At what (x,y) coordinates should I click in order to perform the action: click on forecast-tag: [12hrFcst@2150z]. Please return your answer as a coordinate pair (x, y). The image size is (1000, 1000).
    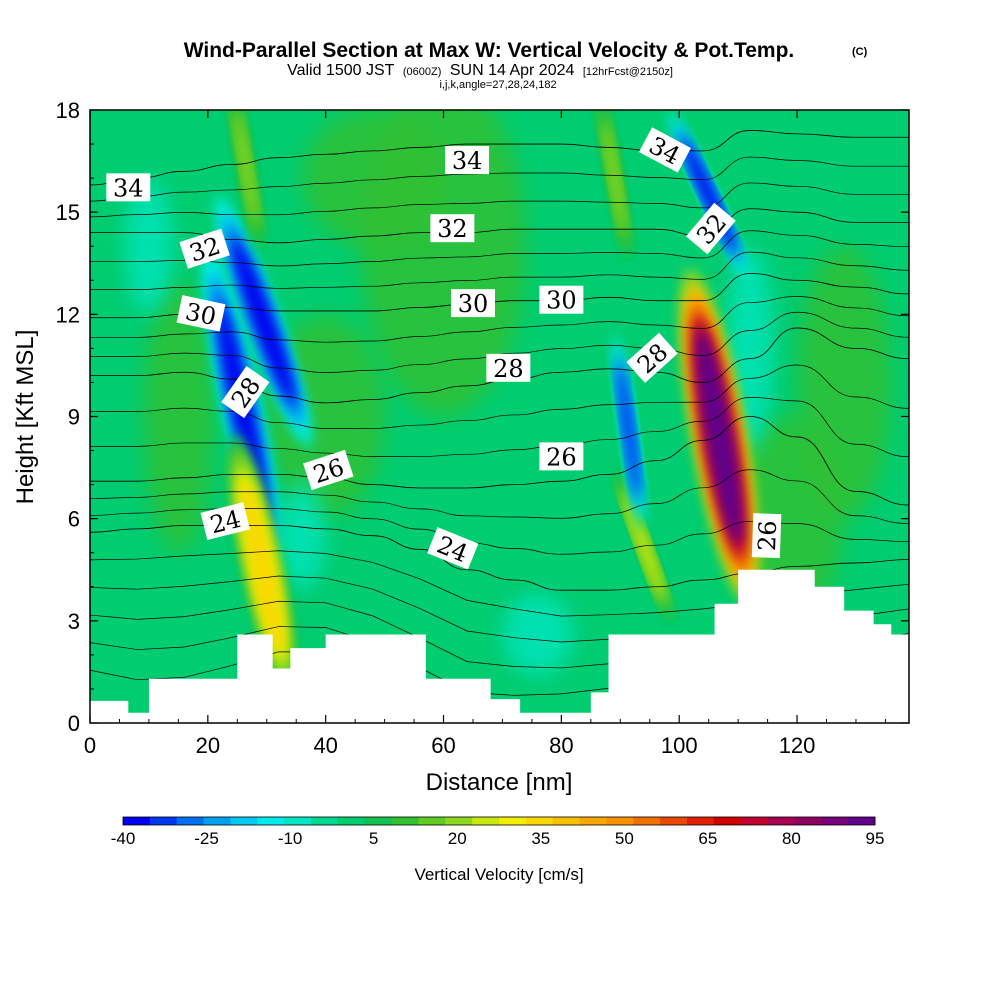
    Looking at the image, I should click on (628, 72).